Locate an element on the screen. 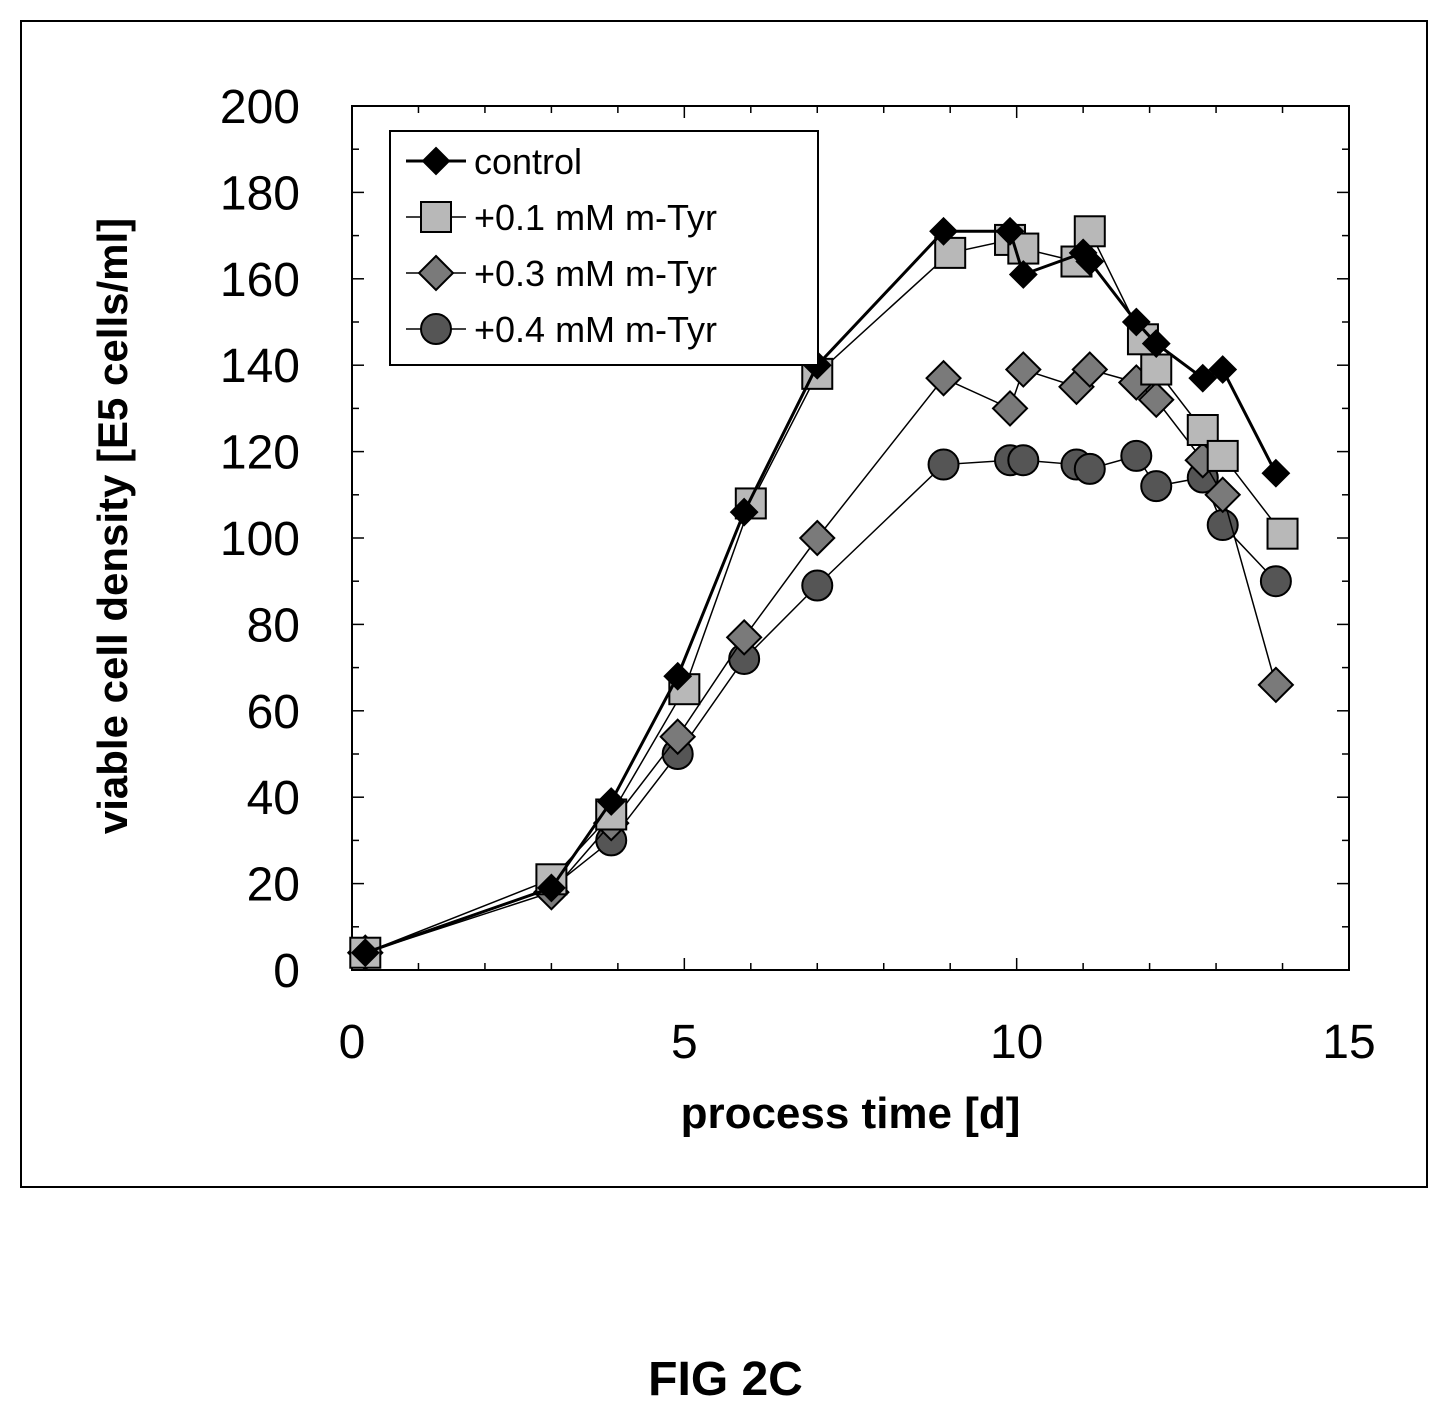 The width and height of the screenshot is (1451, 1415). x-tick-label: 0 is located at coordinates (352, 1042).